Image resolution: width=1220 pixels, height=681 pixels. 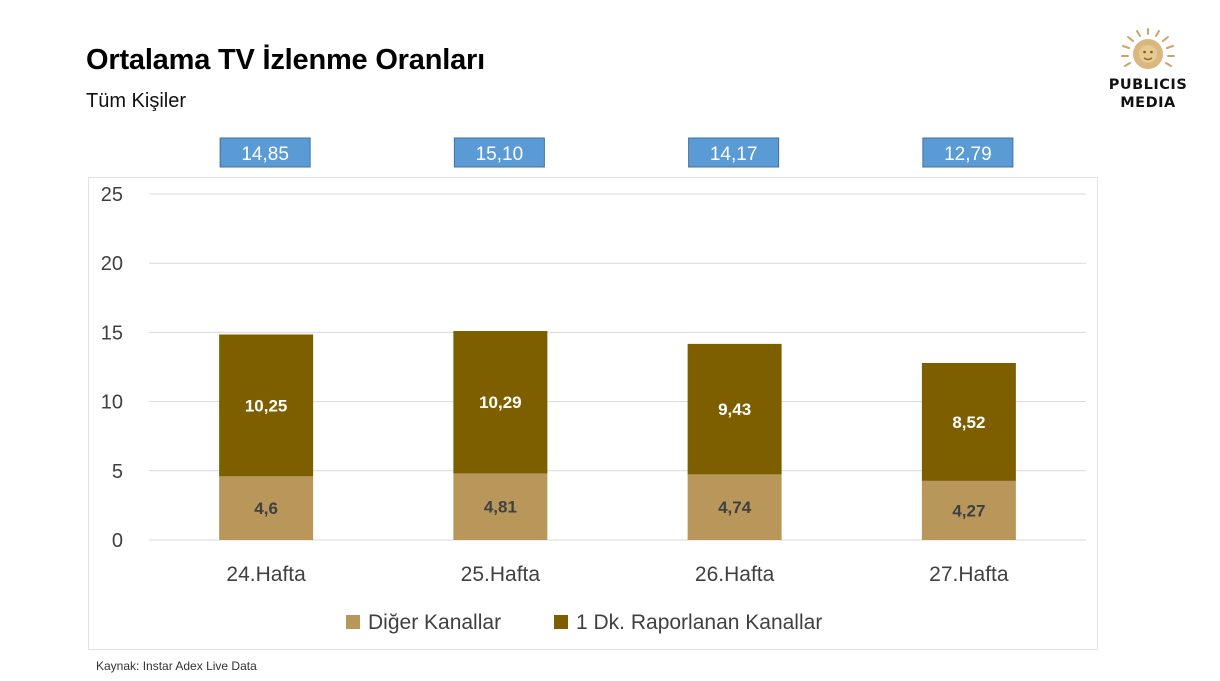 I want to click on x-category-label: 24.Hafta, so click(x=266, y=574).